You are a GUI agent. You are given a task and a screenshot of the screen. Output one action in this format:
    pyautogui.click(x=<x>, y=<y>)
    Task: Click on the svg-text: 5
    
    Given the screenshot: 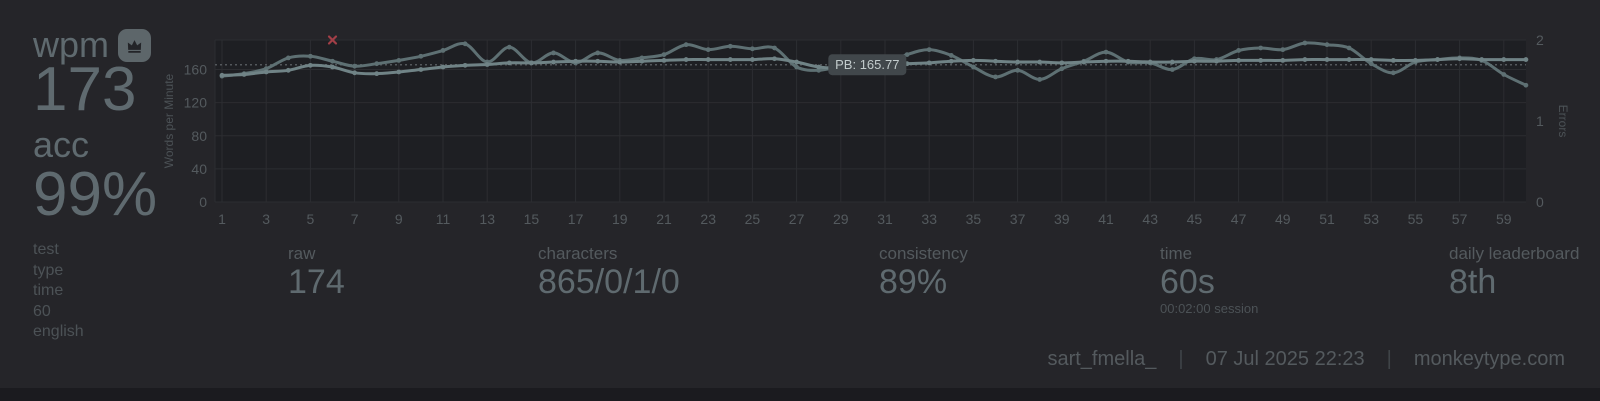 What is the action you would take?
    pyautogui.click(x=311, y=219)
    